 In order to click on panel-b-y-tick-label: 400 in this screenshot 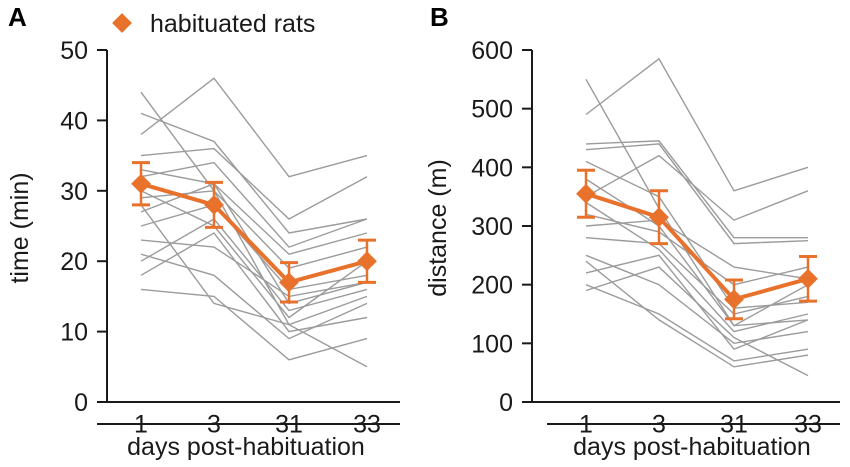, I will do `click(492, 168)`.